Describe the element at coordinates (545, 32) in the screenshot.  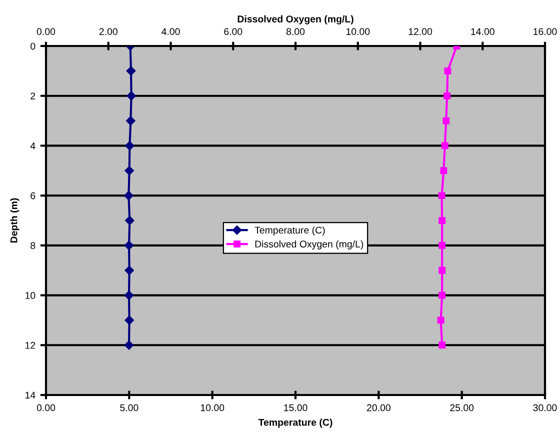
I see `x2-tick-label: 16.00` at that location.